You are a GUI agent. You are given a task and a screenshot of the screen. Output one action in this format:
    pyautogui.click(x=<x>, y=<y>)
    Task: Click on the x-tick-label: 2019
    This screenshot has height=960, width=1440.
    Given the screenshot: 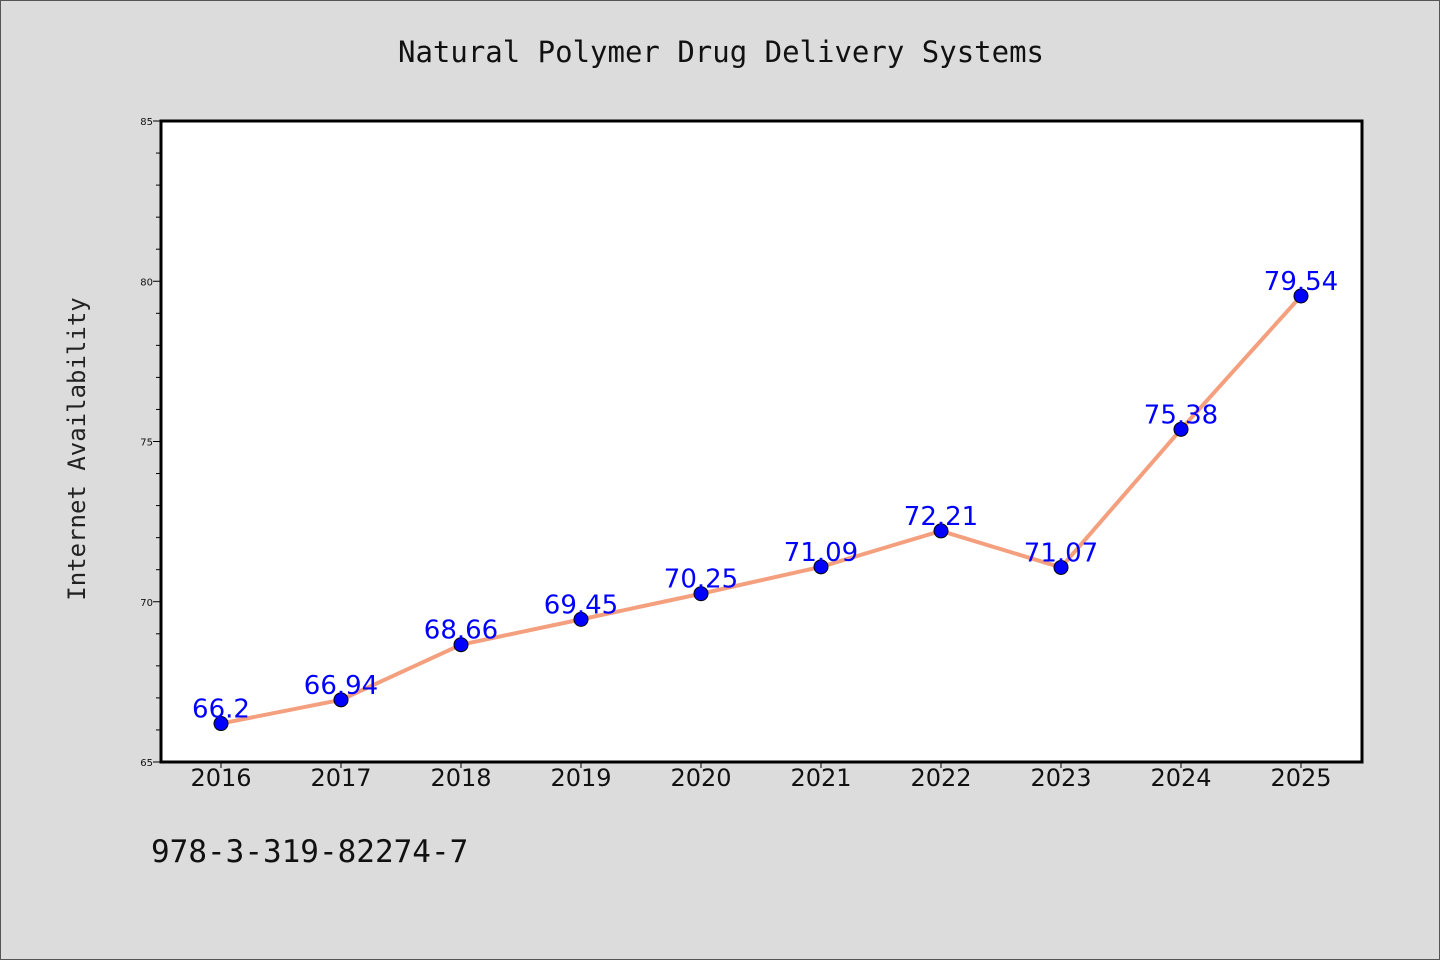 What is the action you would take?
    pyautogui.click(x=580, y=778)
    